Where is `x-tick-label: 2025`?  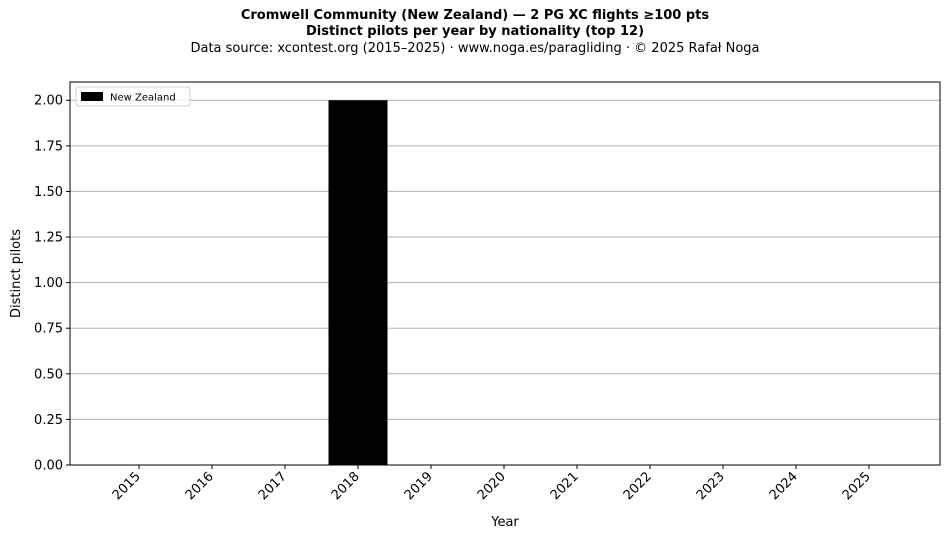 x-tick-label: 2025 is located at coordinates (857, 486).